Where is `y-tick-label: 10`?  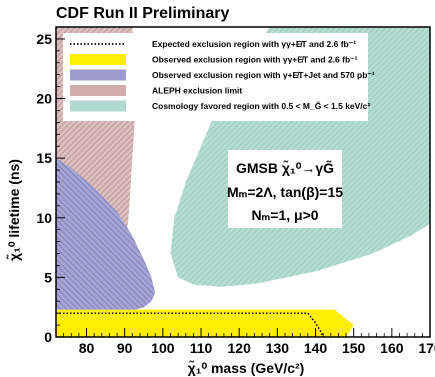
y-tick-label: 10 is located at coordinates (44, 218).